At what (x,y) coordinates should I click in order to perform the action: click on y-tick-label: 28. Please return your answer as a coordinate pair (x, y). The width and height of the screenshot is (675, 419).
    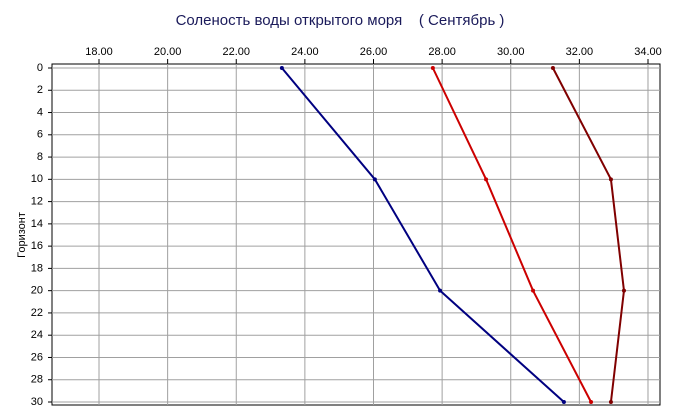
    Looking at the image, I should click on (37, 380).